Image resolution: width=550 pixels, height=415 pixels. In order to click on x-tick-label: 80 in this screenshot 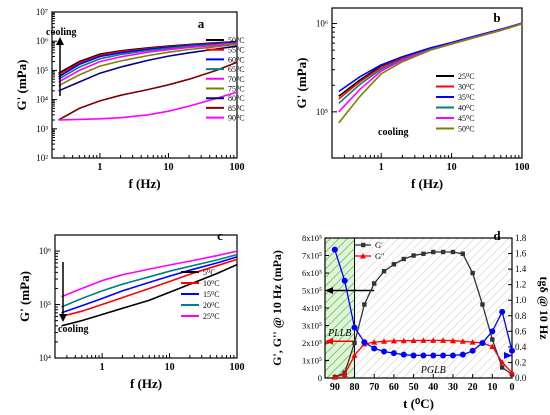, I will do `click(355, 387)`.